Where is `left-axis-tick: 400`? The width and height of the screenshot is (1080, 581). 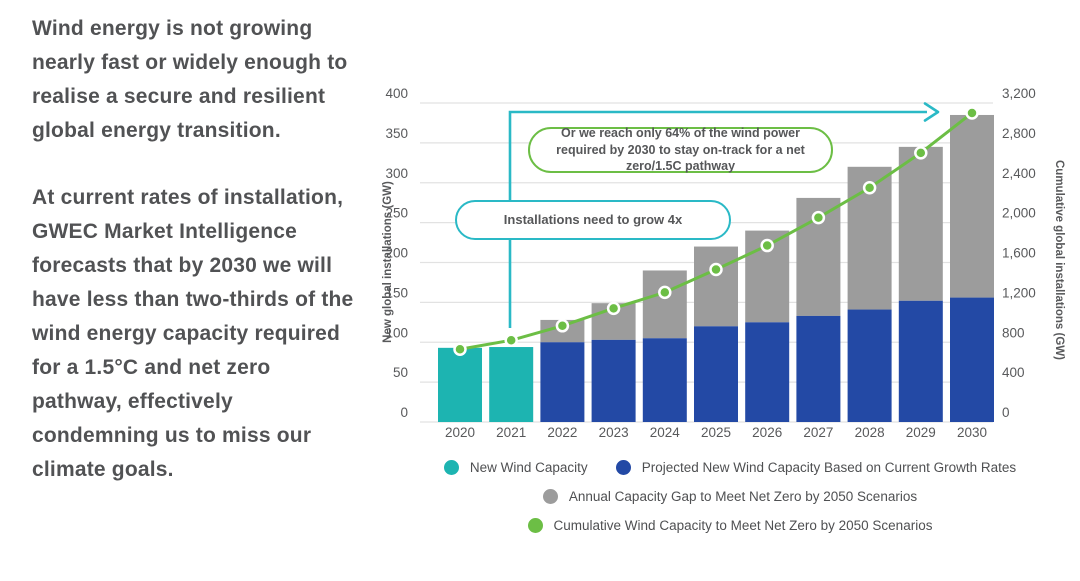
left-axis-tick: 400 is located at coordinates (396, 93).